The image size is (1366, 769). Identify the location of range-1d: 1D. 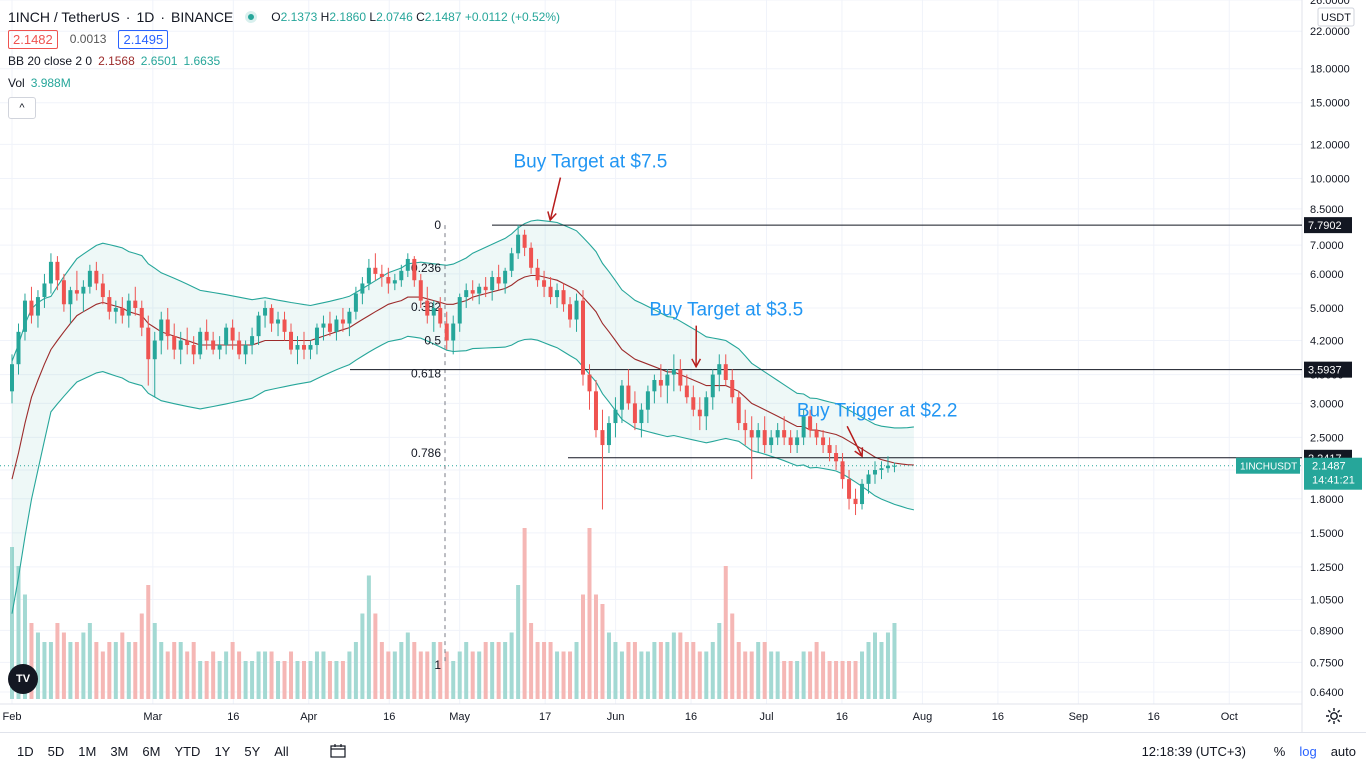
(25, 751).